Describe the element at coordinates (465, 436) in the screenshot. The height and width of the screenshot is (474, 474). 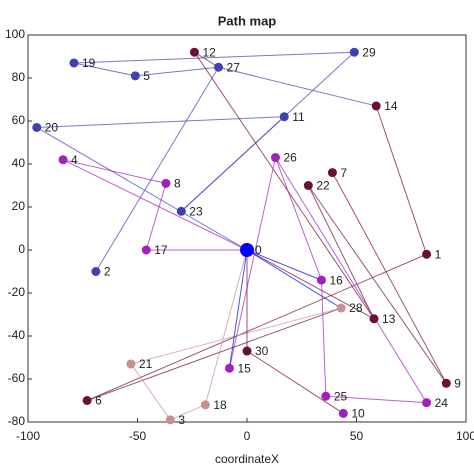
I see `x-tick-label: 100` at that location.